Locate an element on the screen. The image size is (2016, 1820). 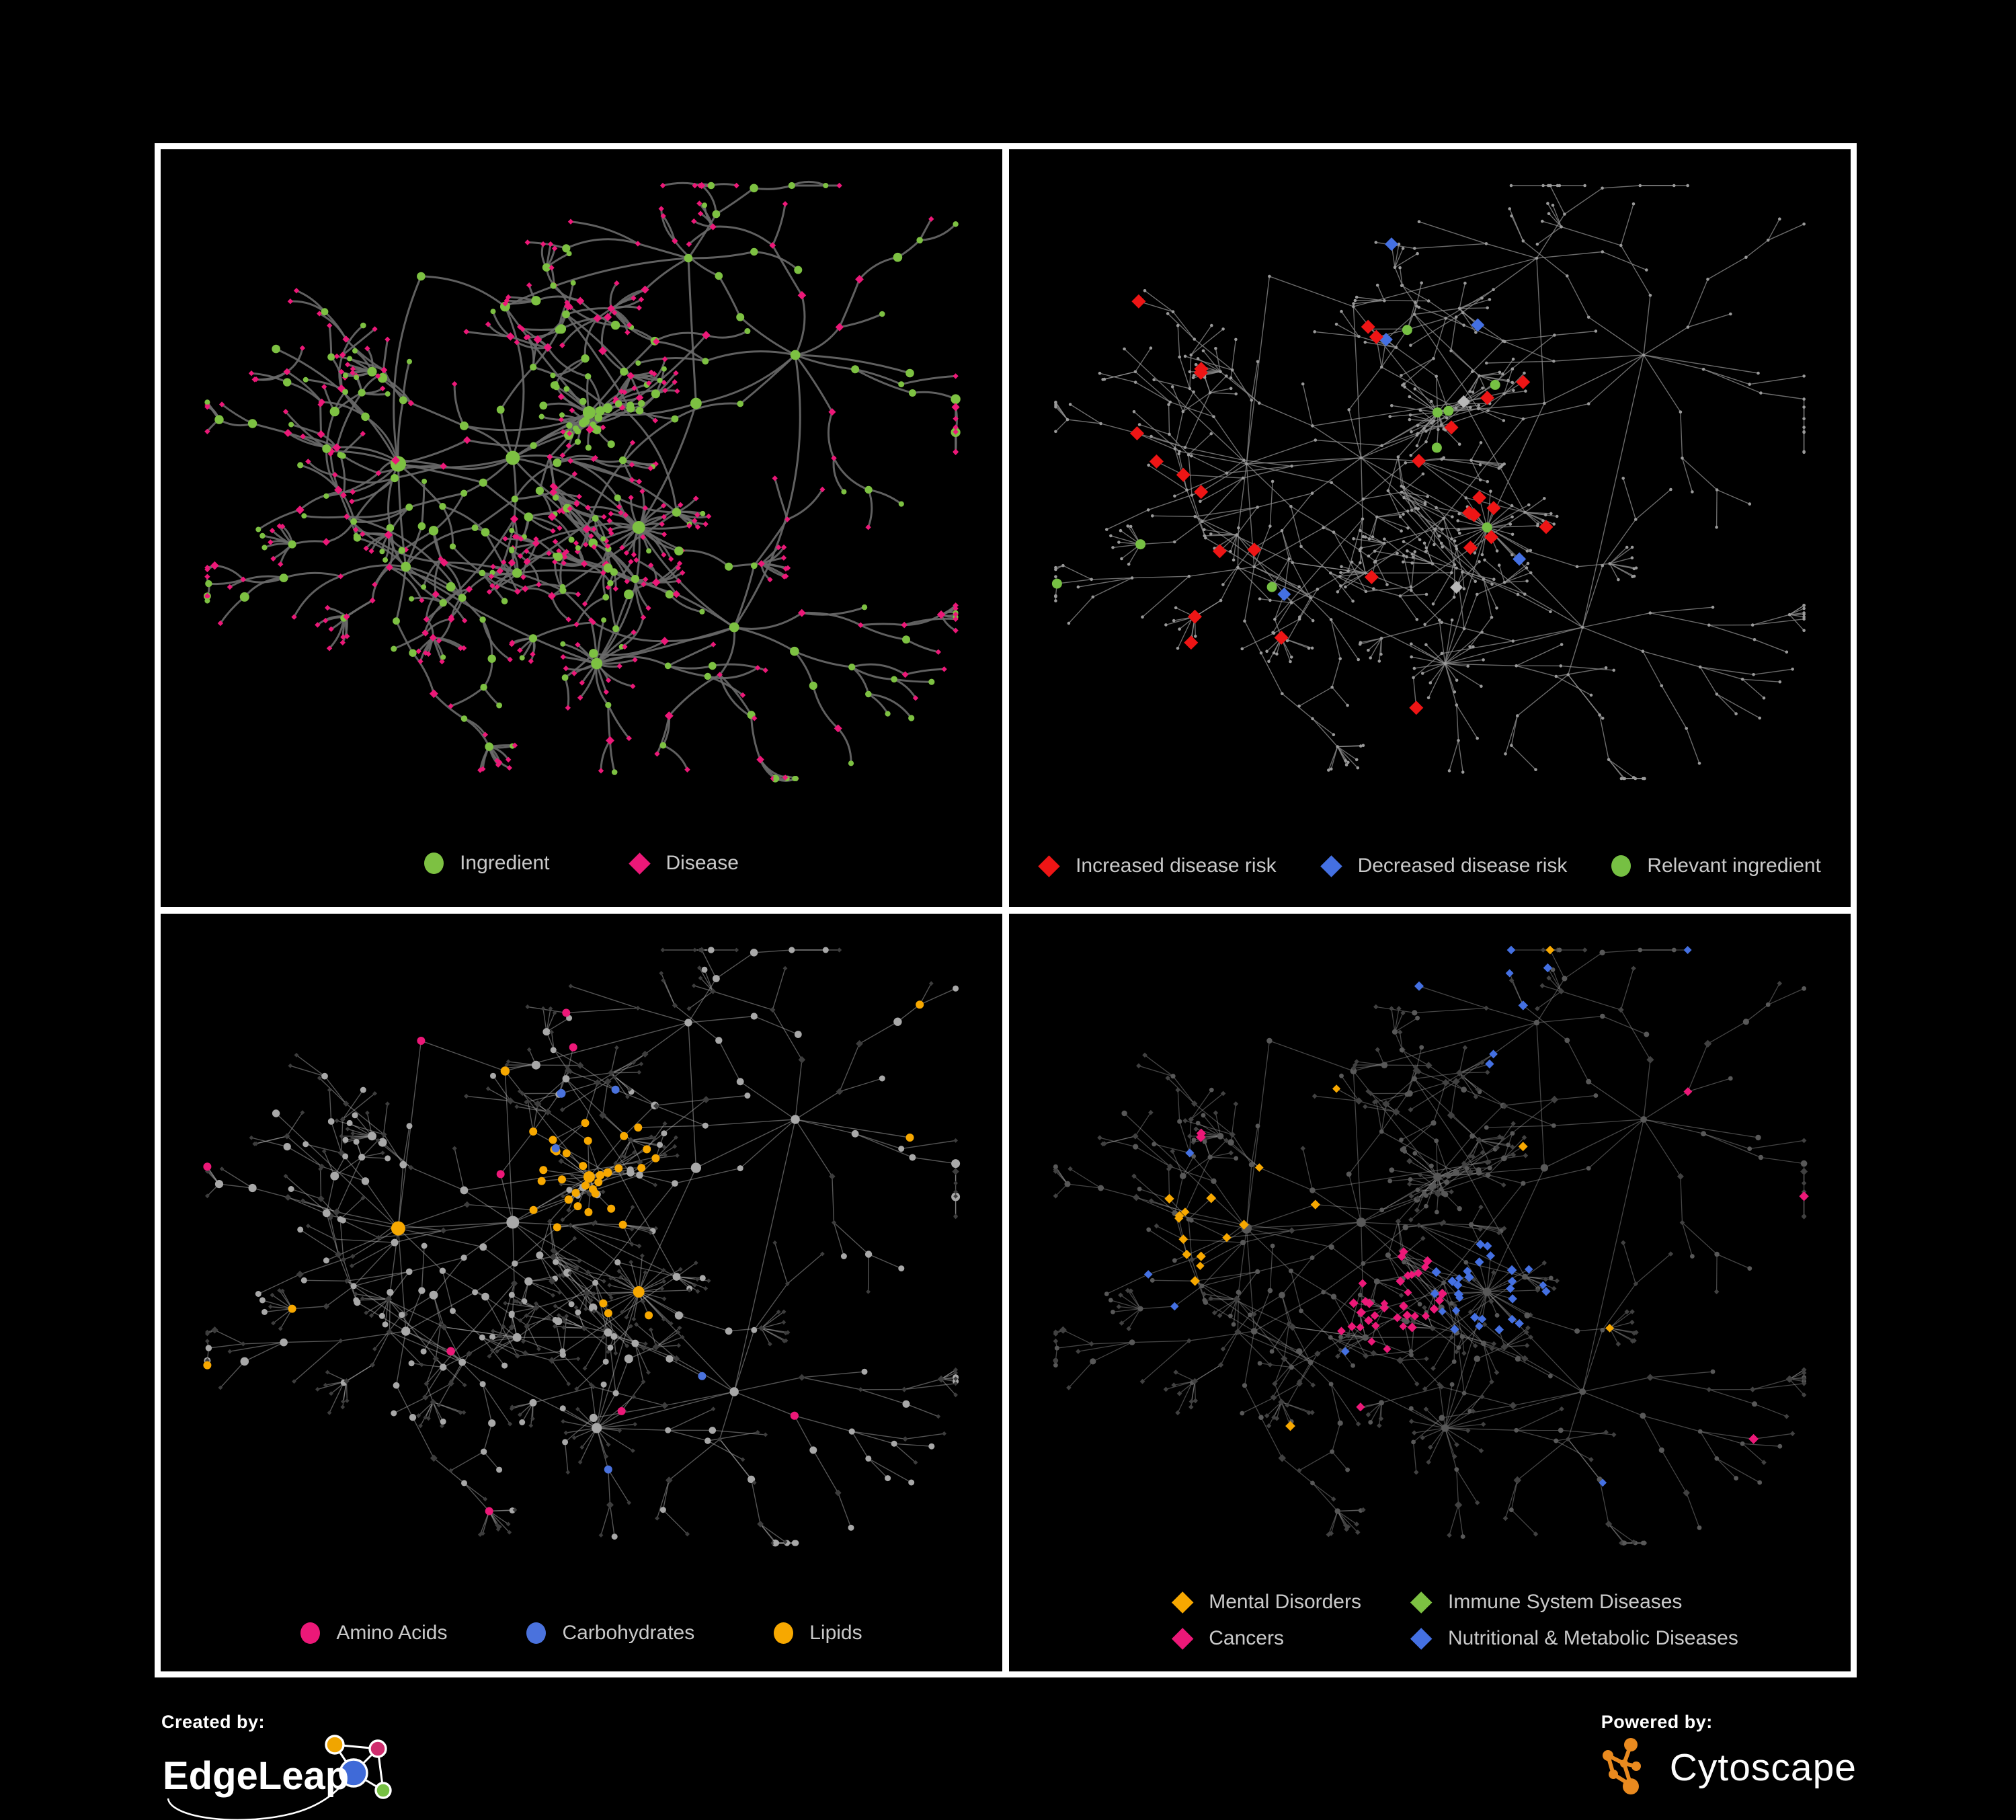
legend-item-decreased-risk: Decreased disease risk is located at coordinates (1444, 866).